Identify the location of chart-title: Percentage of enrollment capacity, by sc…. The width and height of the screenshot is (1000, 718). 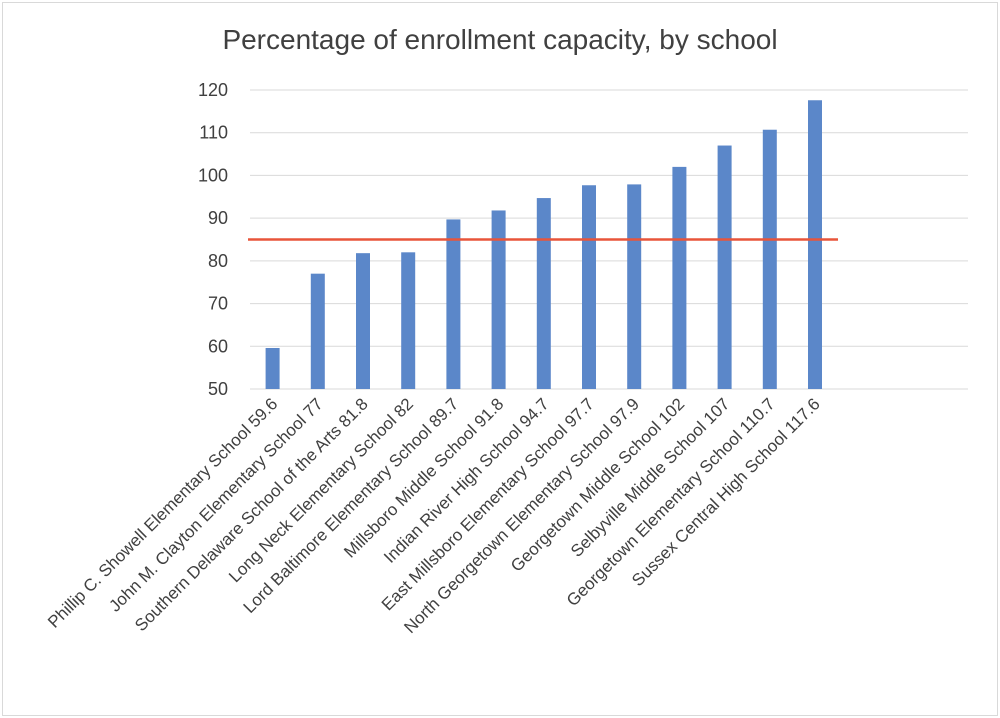
(500, 39).